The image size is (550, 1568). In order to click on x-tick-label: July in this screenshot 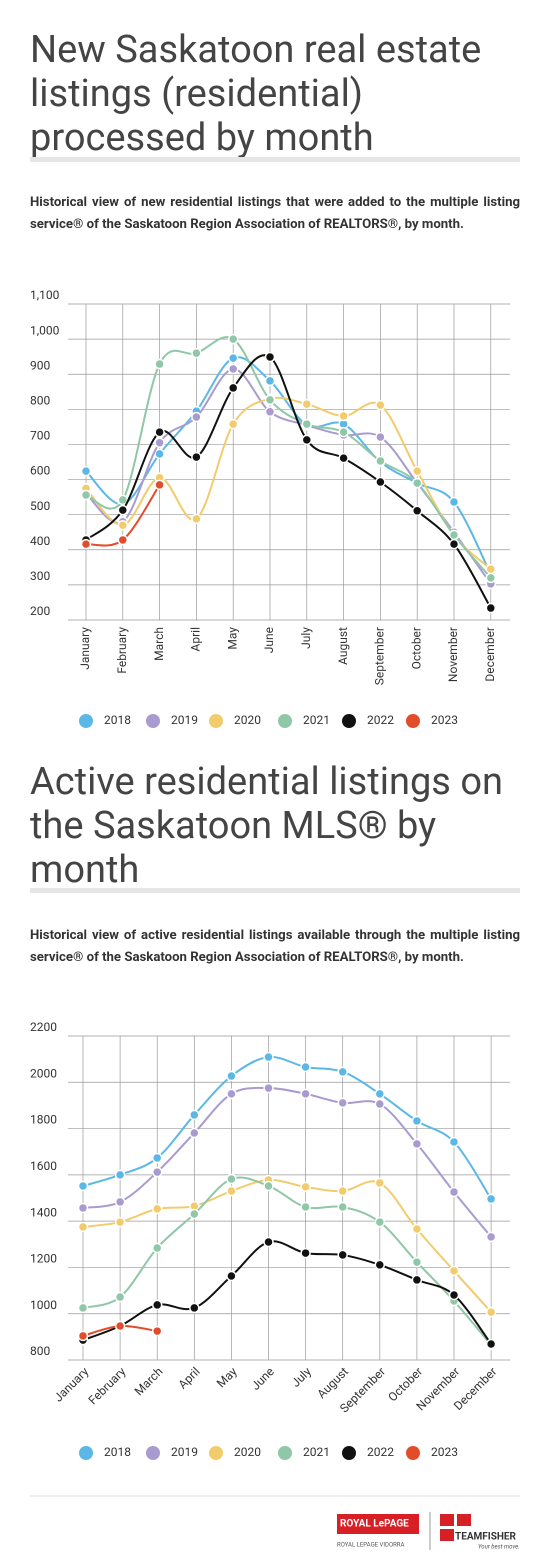, I will do `click(306, 638)`.